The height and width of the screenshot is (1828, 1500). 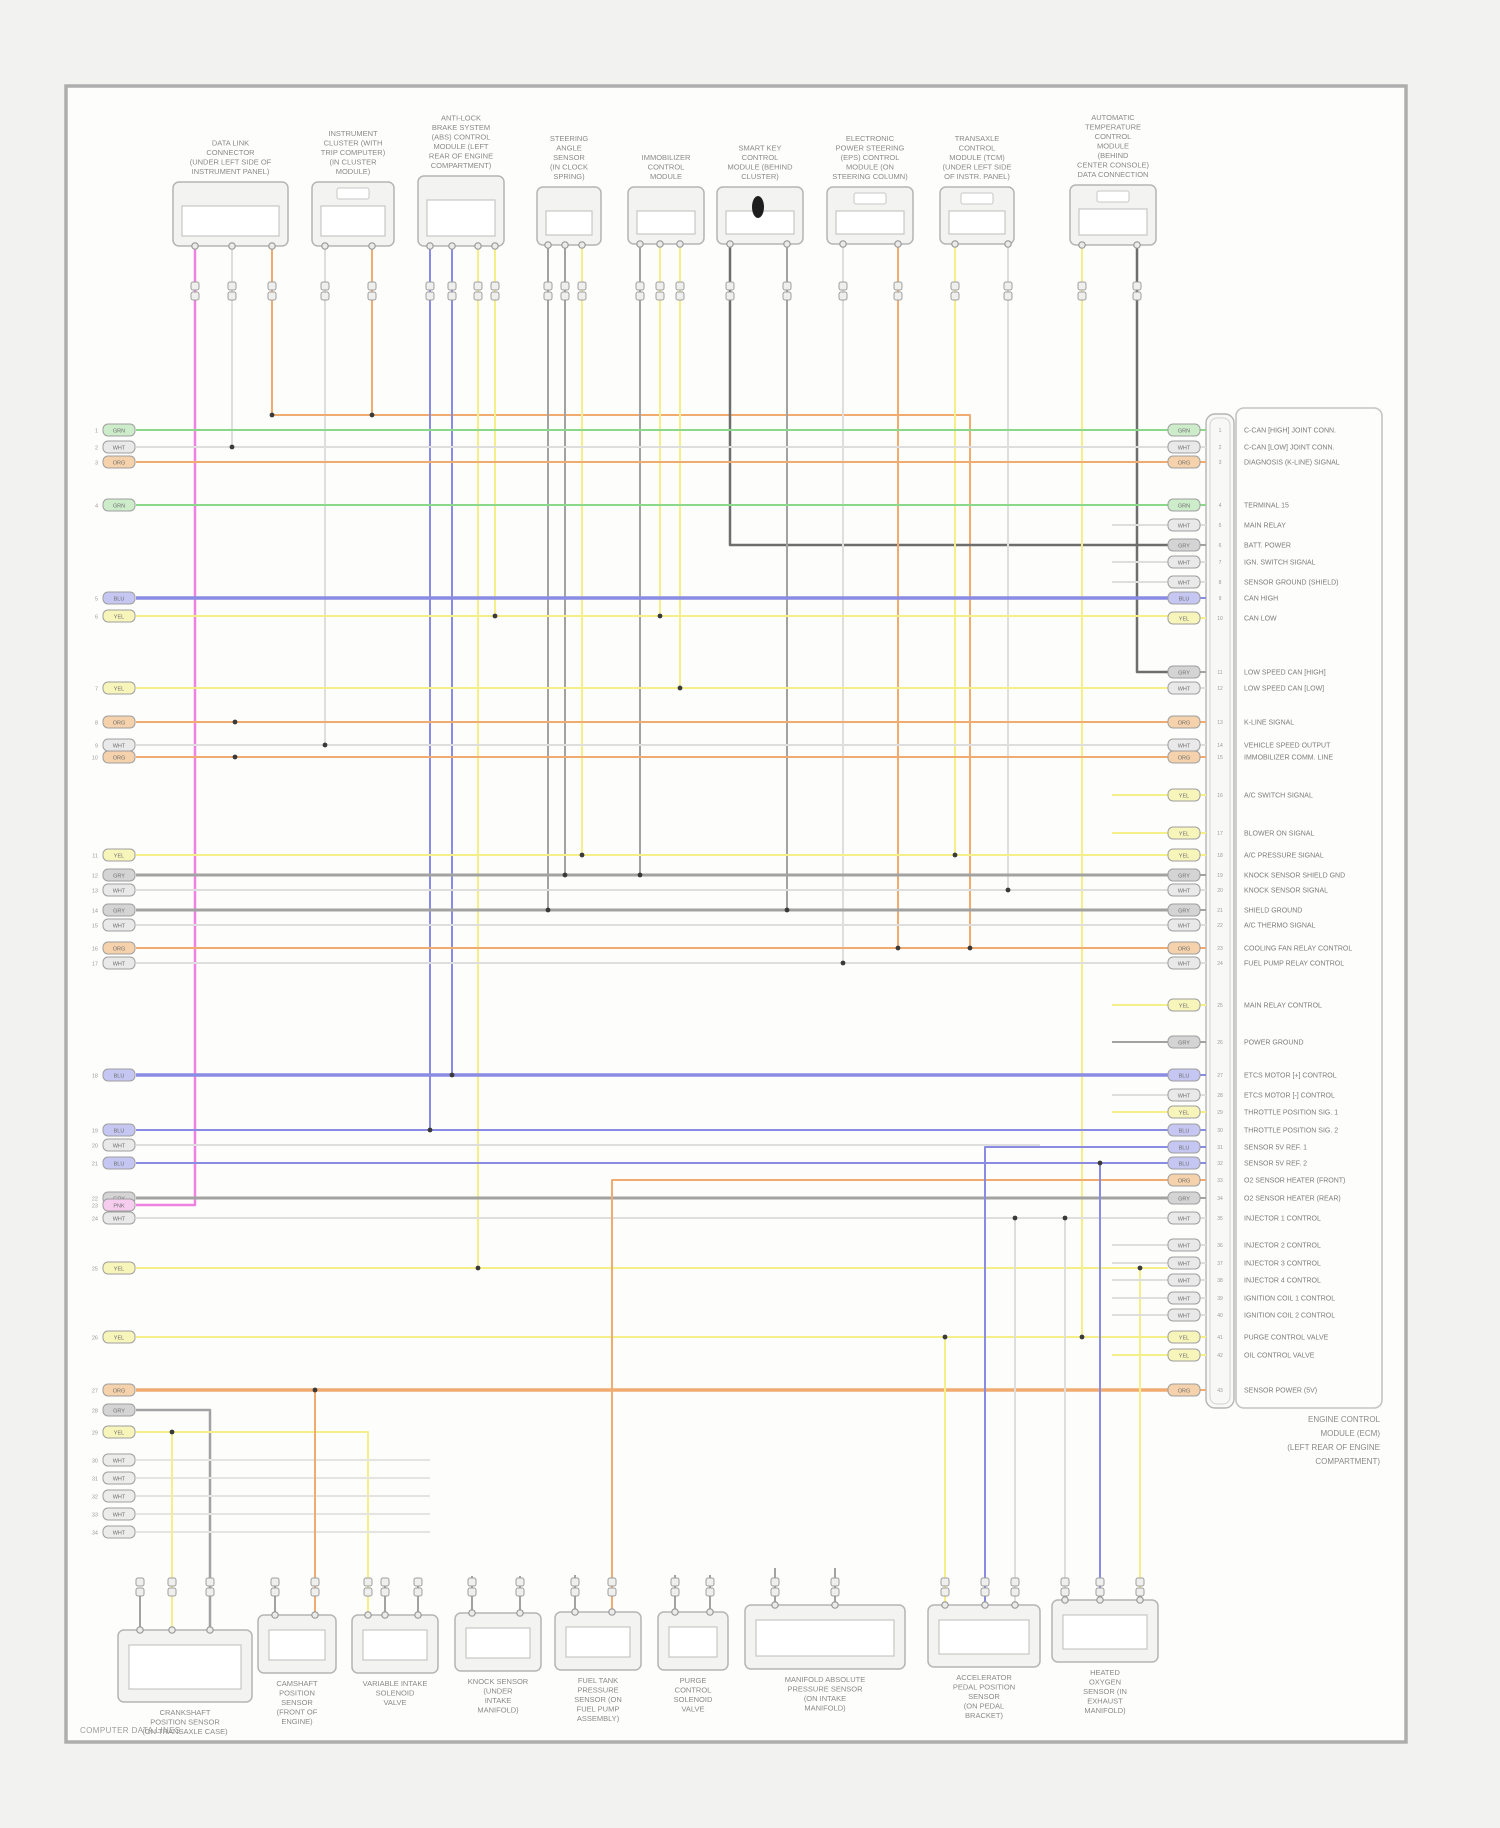 I want to click on ecm-pin-label: ETCS MOTOR [+] CONTROL, so click(x=1290, y=1076).